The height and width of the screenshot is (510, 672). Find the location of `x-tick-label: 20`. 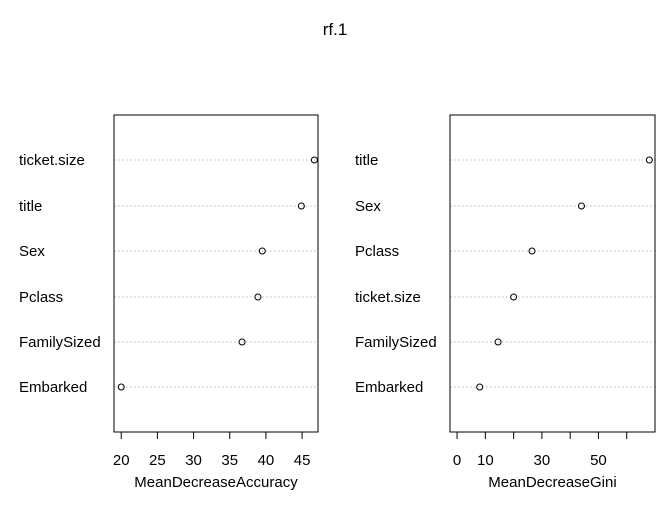

x-tick-label: 20 is located at coordinates (121, 460).